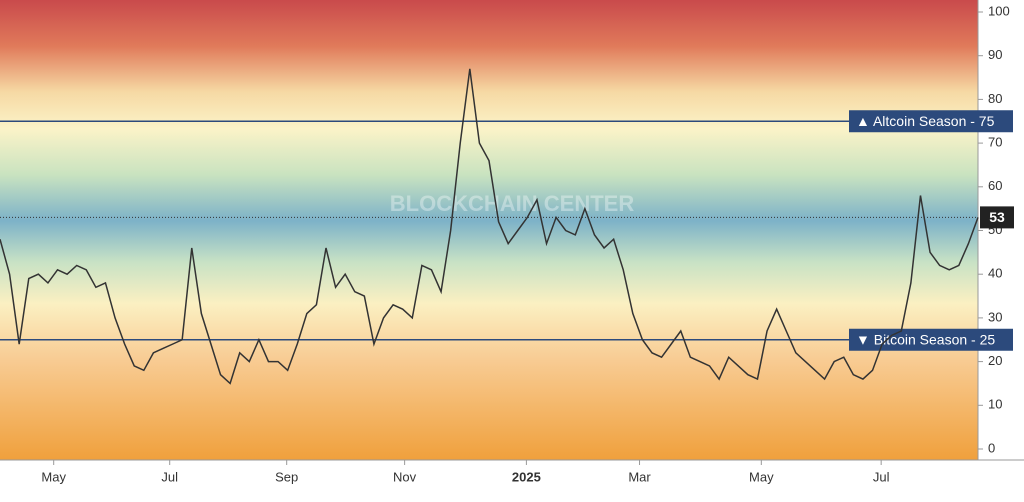 The image size is (1024, 502). I want to click on y-tick-label: 90, so click(995, 54).